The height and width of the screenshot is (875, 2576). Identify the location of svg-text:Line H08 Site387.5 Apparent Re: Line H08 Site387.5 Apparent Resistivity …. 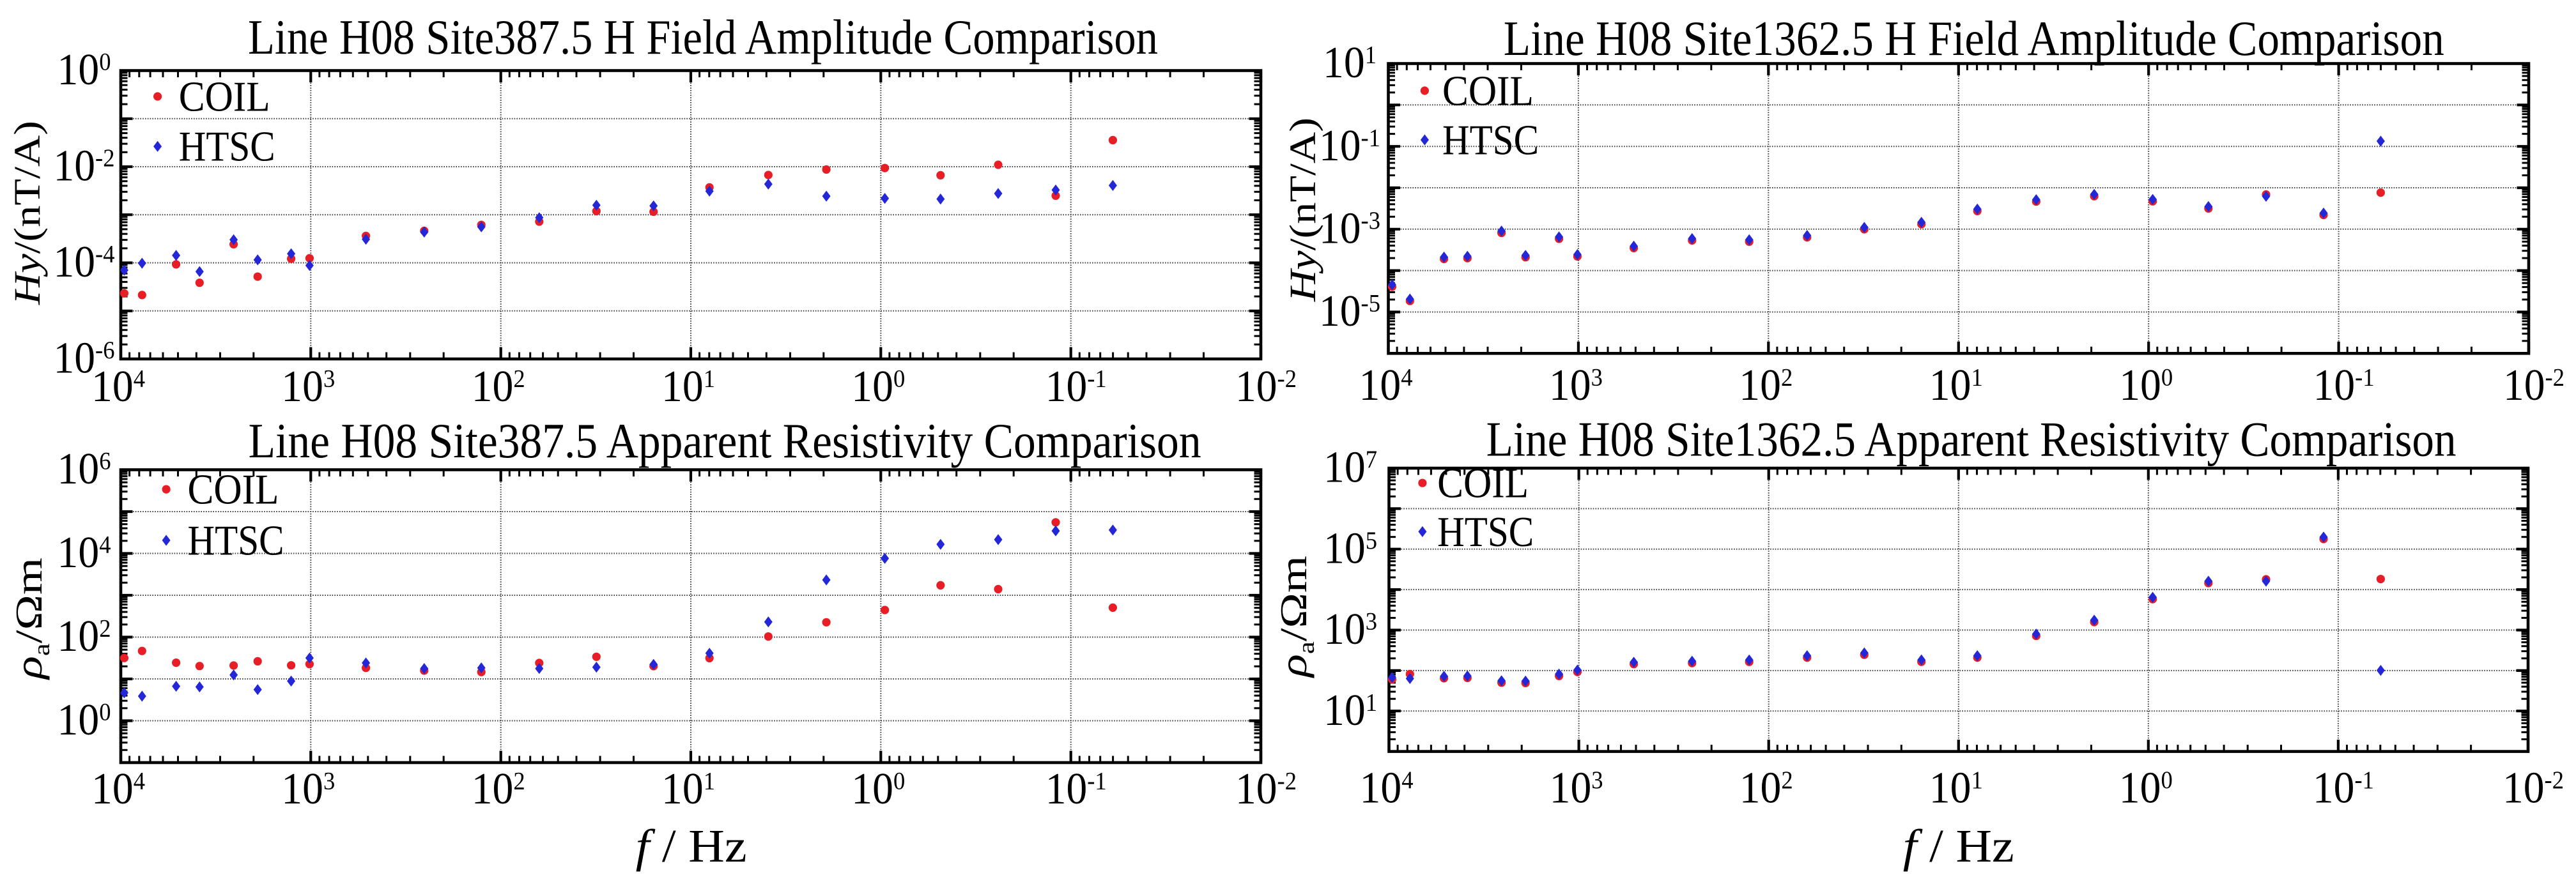
(725, 440).